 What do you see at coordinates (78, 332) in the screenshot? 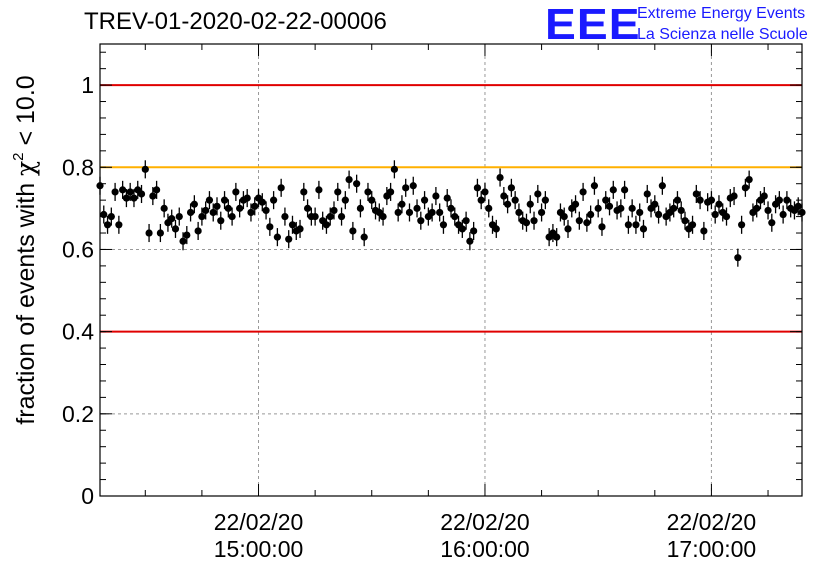
I see `y-tick-label: 0.4` at bounding box center [78, 332].